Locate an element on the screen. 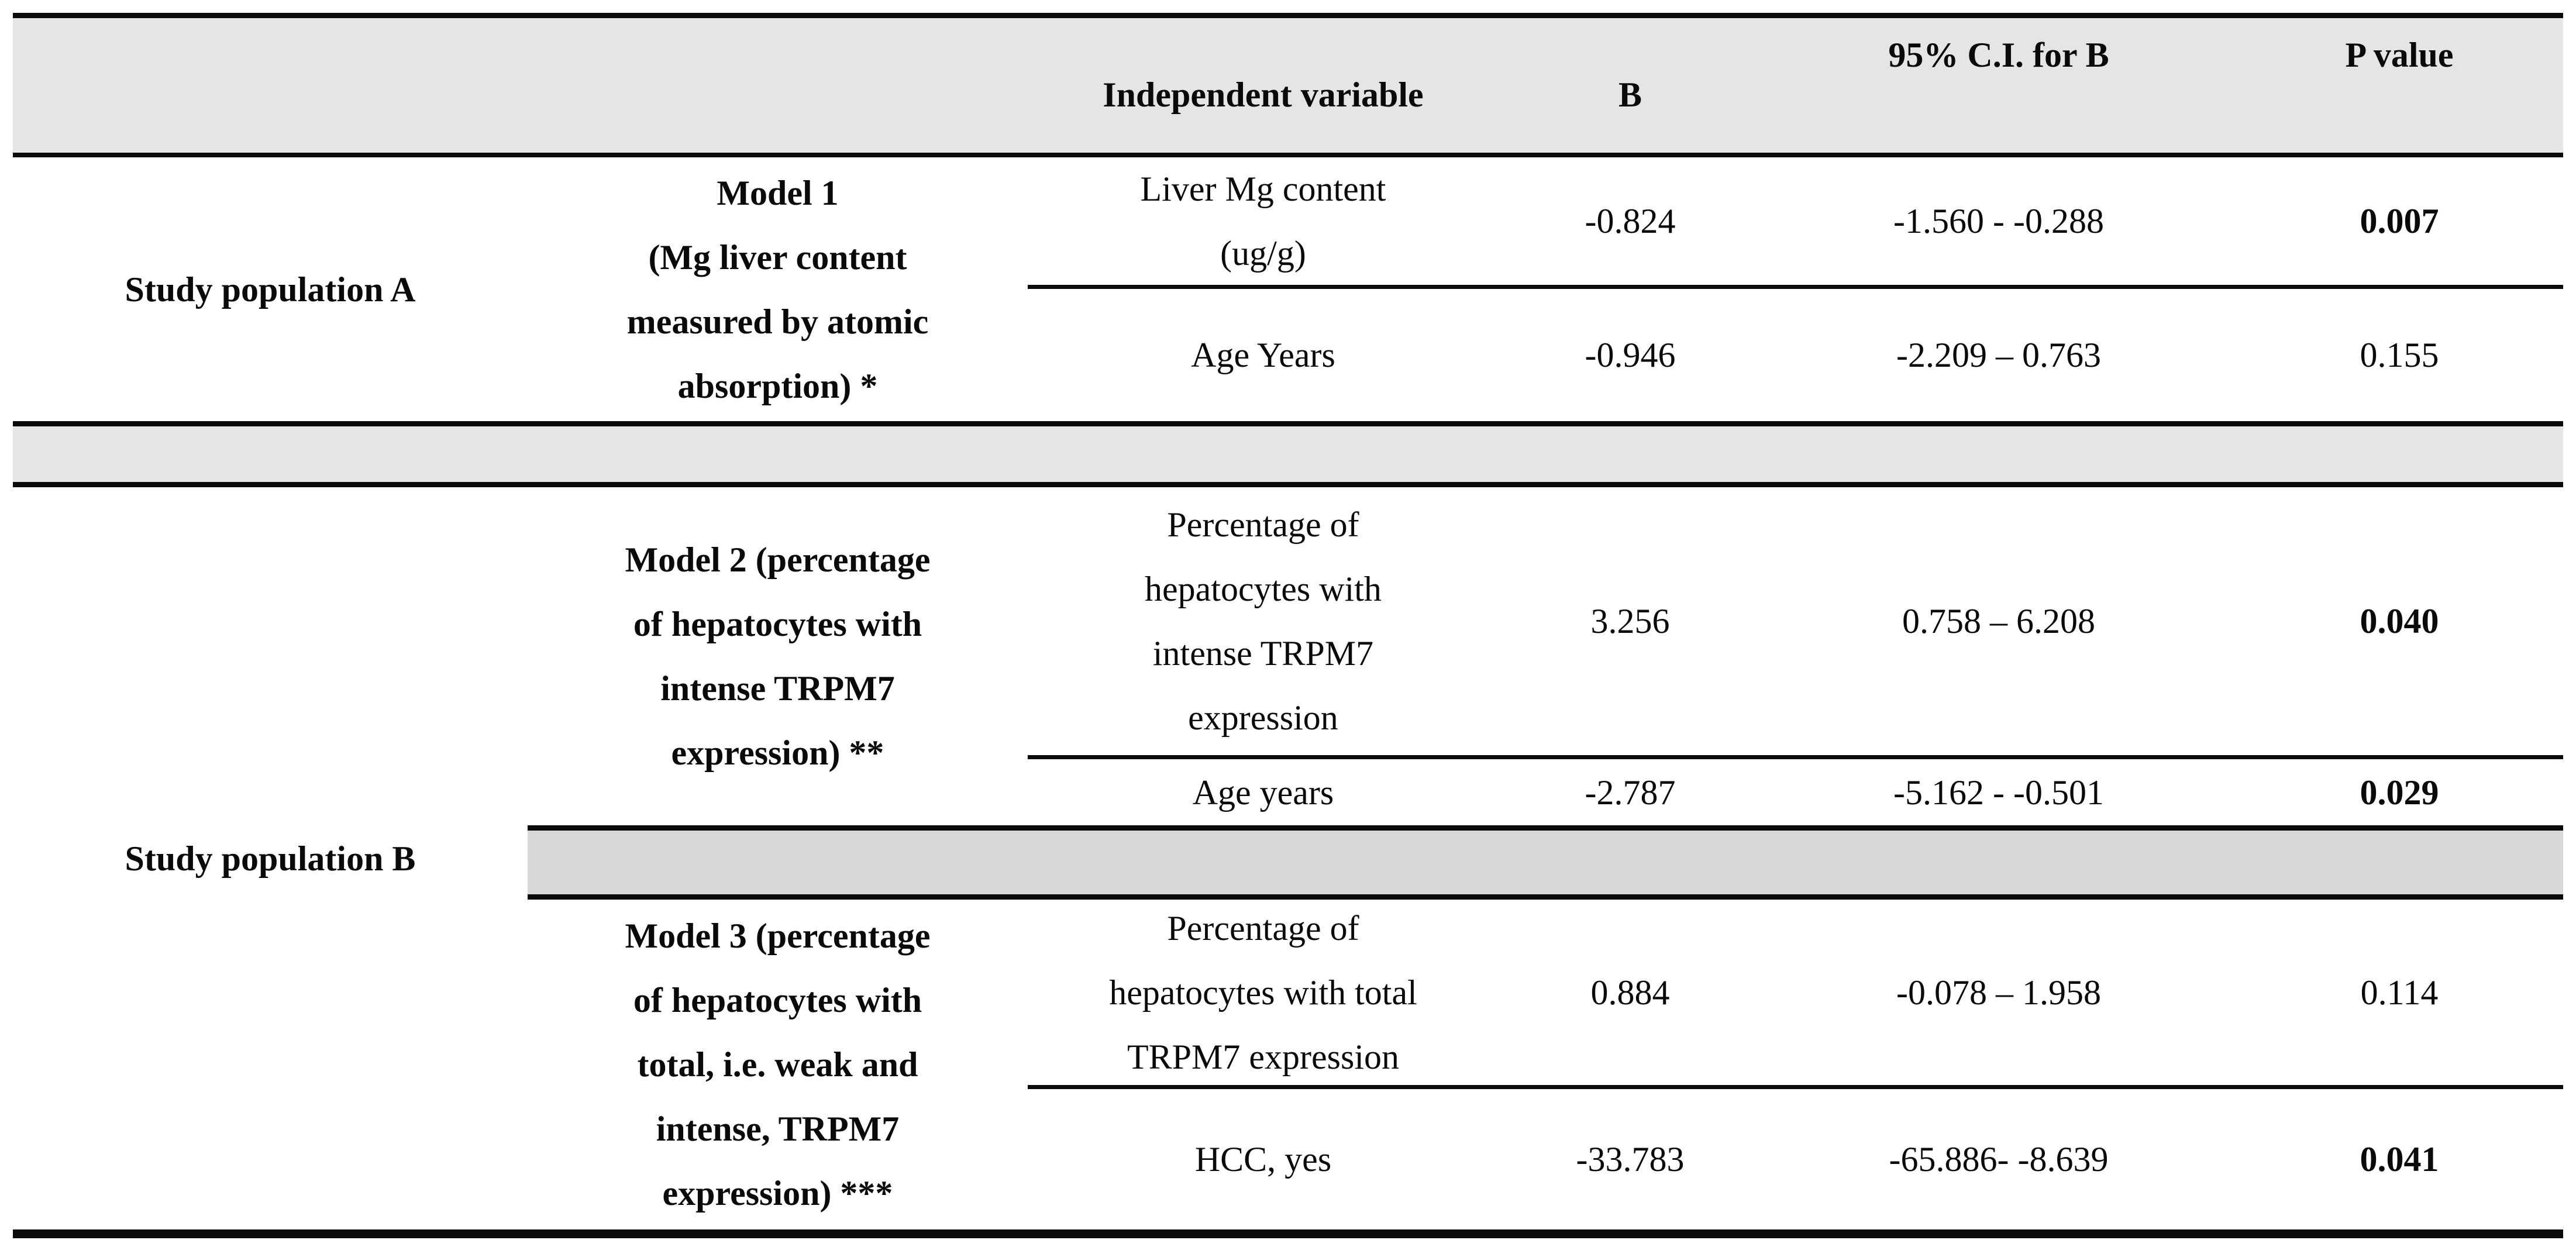 The image size is (2576, 1240). model3-row2-b: -33.783 is located at coordinates (1630, 1159).